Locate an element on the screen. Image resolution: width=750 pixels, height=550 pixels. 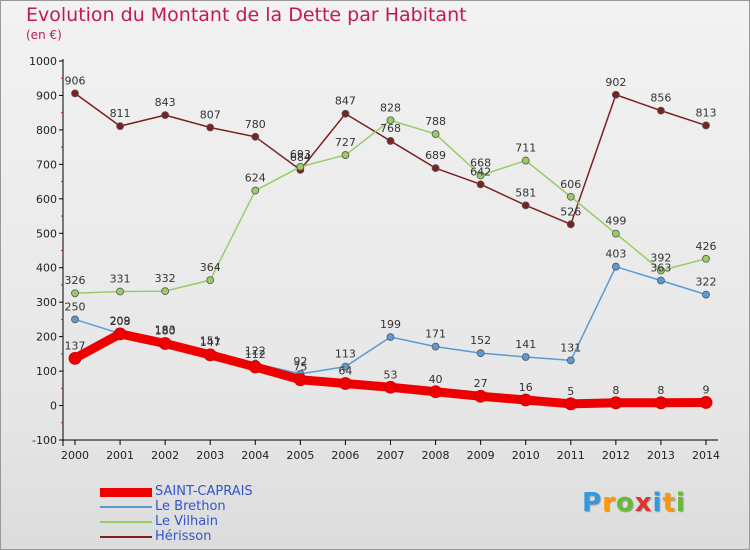
x-tick-label: 2010 is located at coordinates (526, 455).